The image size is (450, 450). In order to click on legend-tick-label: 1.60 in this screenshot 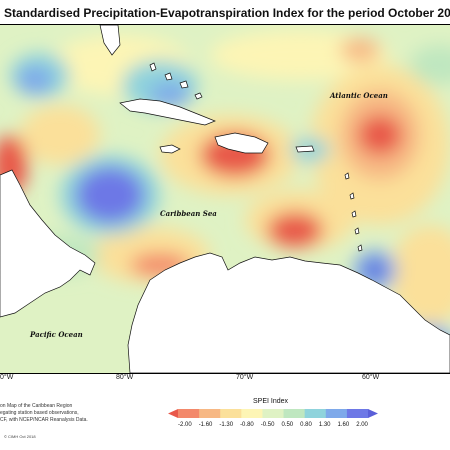, I will do `click(343, 425)`.